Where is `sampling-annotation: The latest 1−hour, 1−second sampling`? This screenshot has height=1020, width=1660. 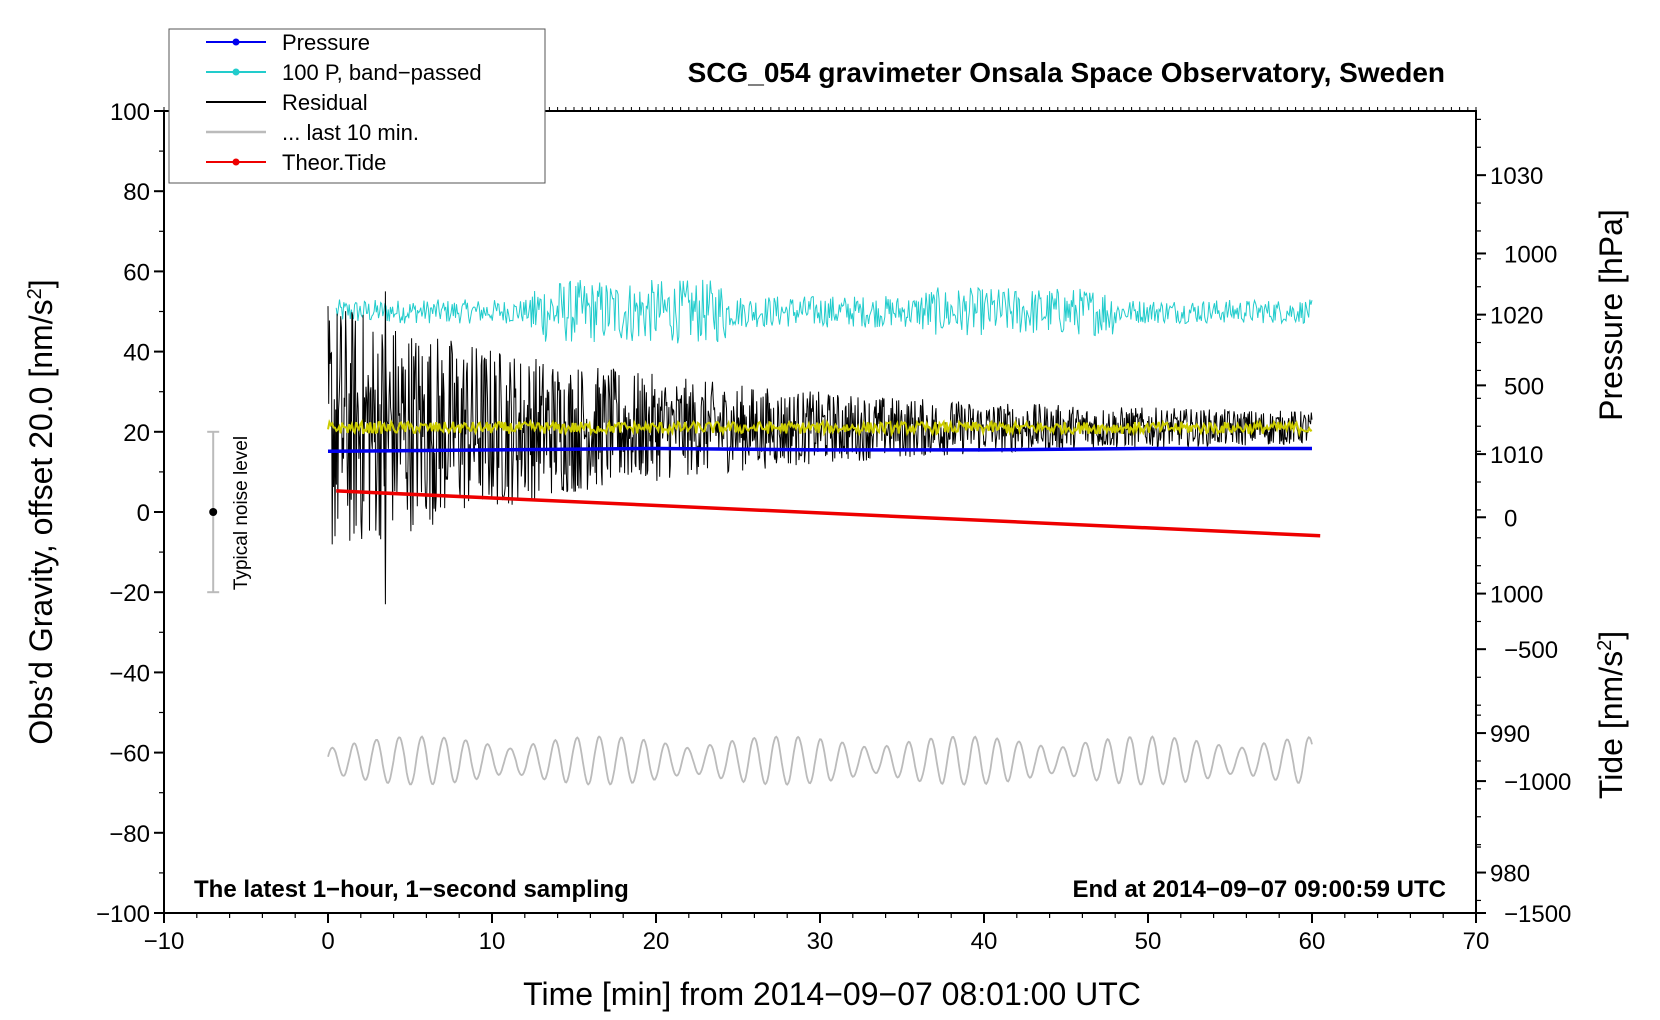
sampling-annotation: The latest 1−hour, 1−second sampling is located at coordinates (411, 889).